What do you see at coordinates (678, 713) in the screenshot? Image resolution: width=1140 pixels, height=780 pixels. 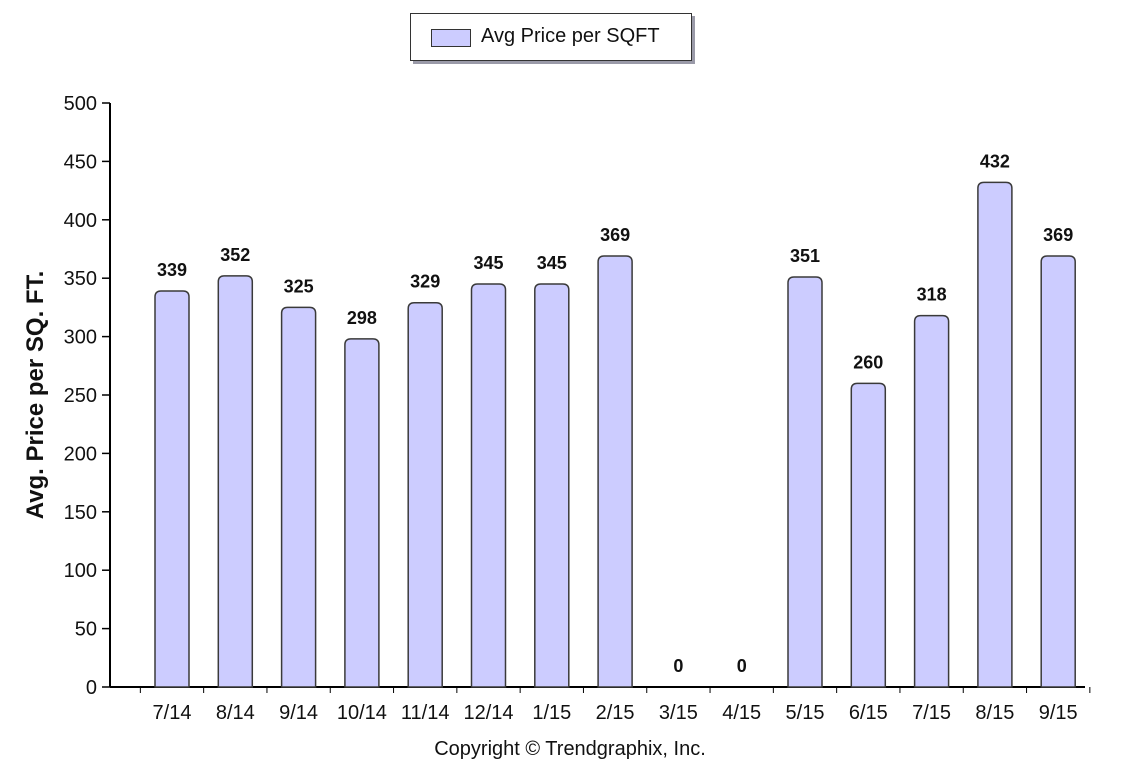 I see `x-tick-label: 3/15` at bounding box center [678, 713].